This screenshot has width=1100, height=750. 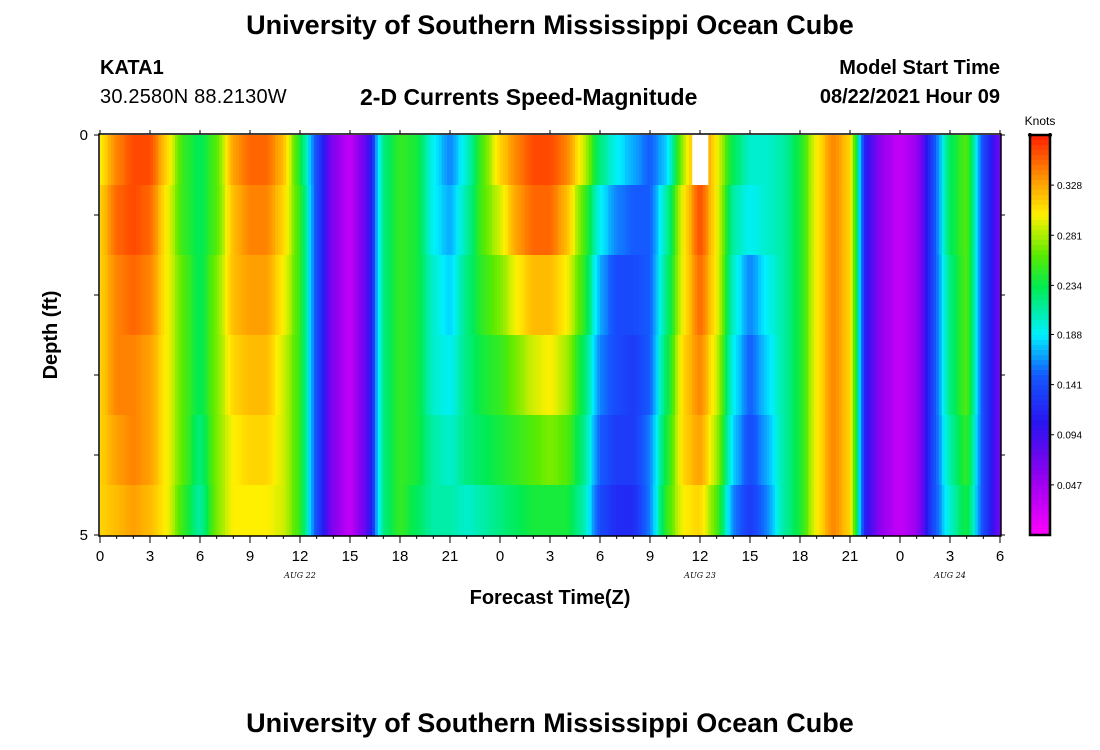 What do you see at coordinates (400, 556) in the screenshot?
I see `x-tick-label: 18` at bounding box center [400, 556].